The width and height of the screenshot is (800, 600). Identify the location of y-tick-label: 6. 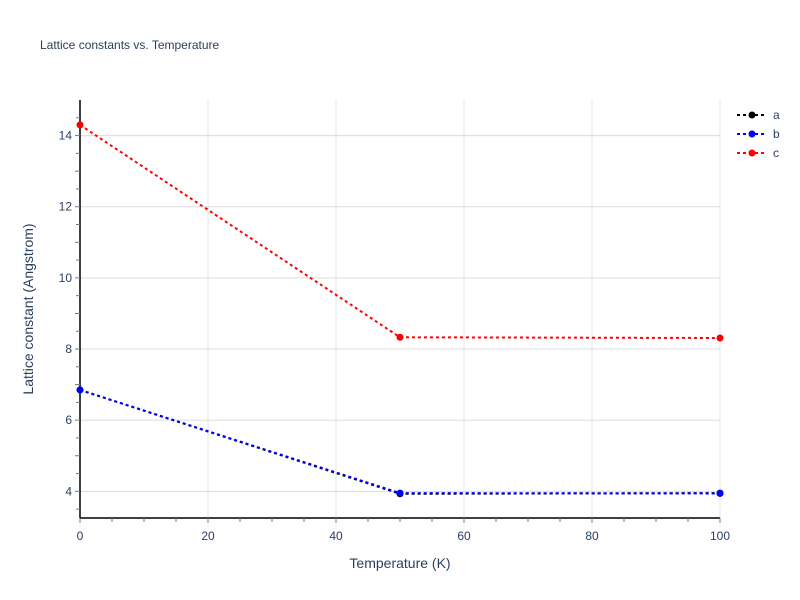
(68, 420).